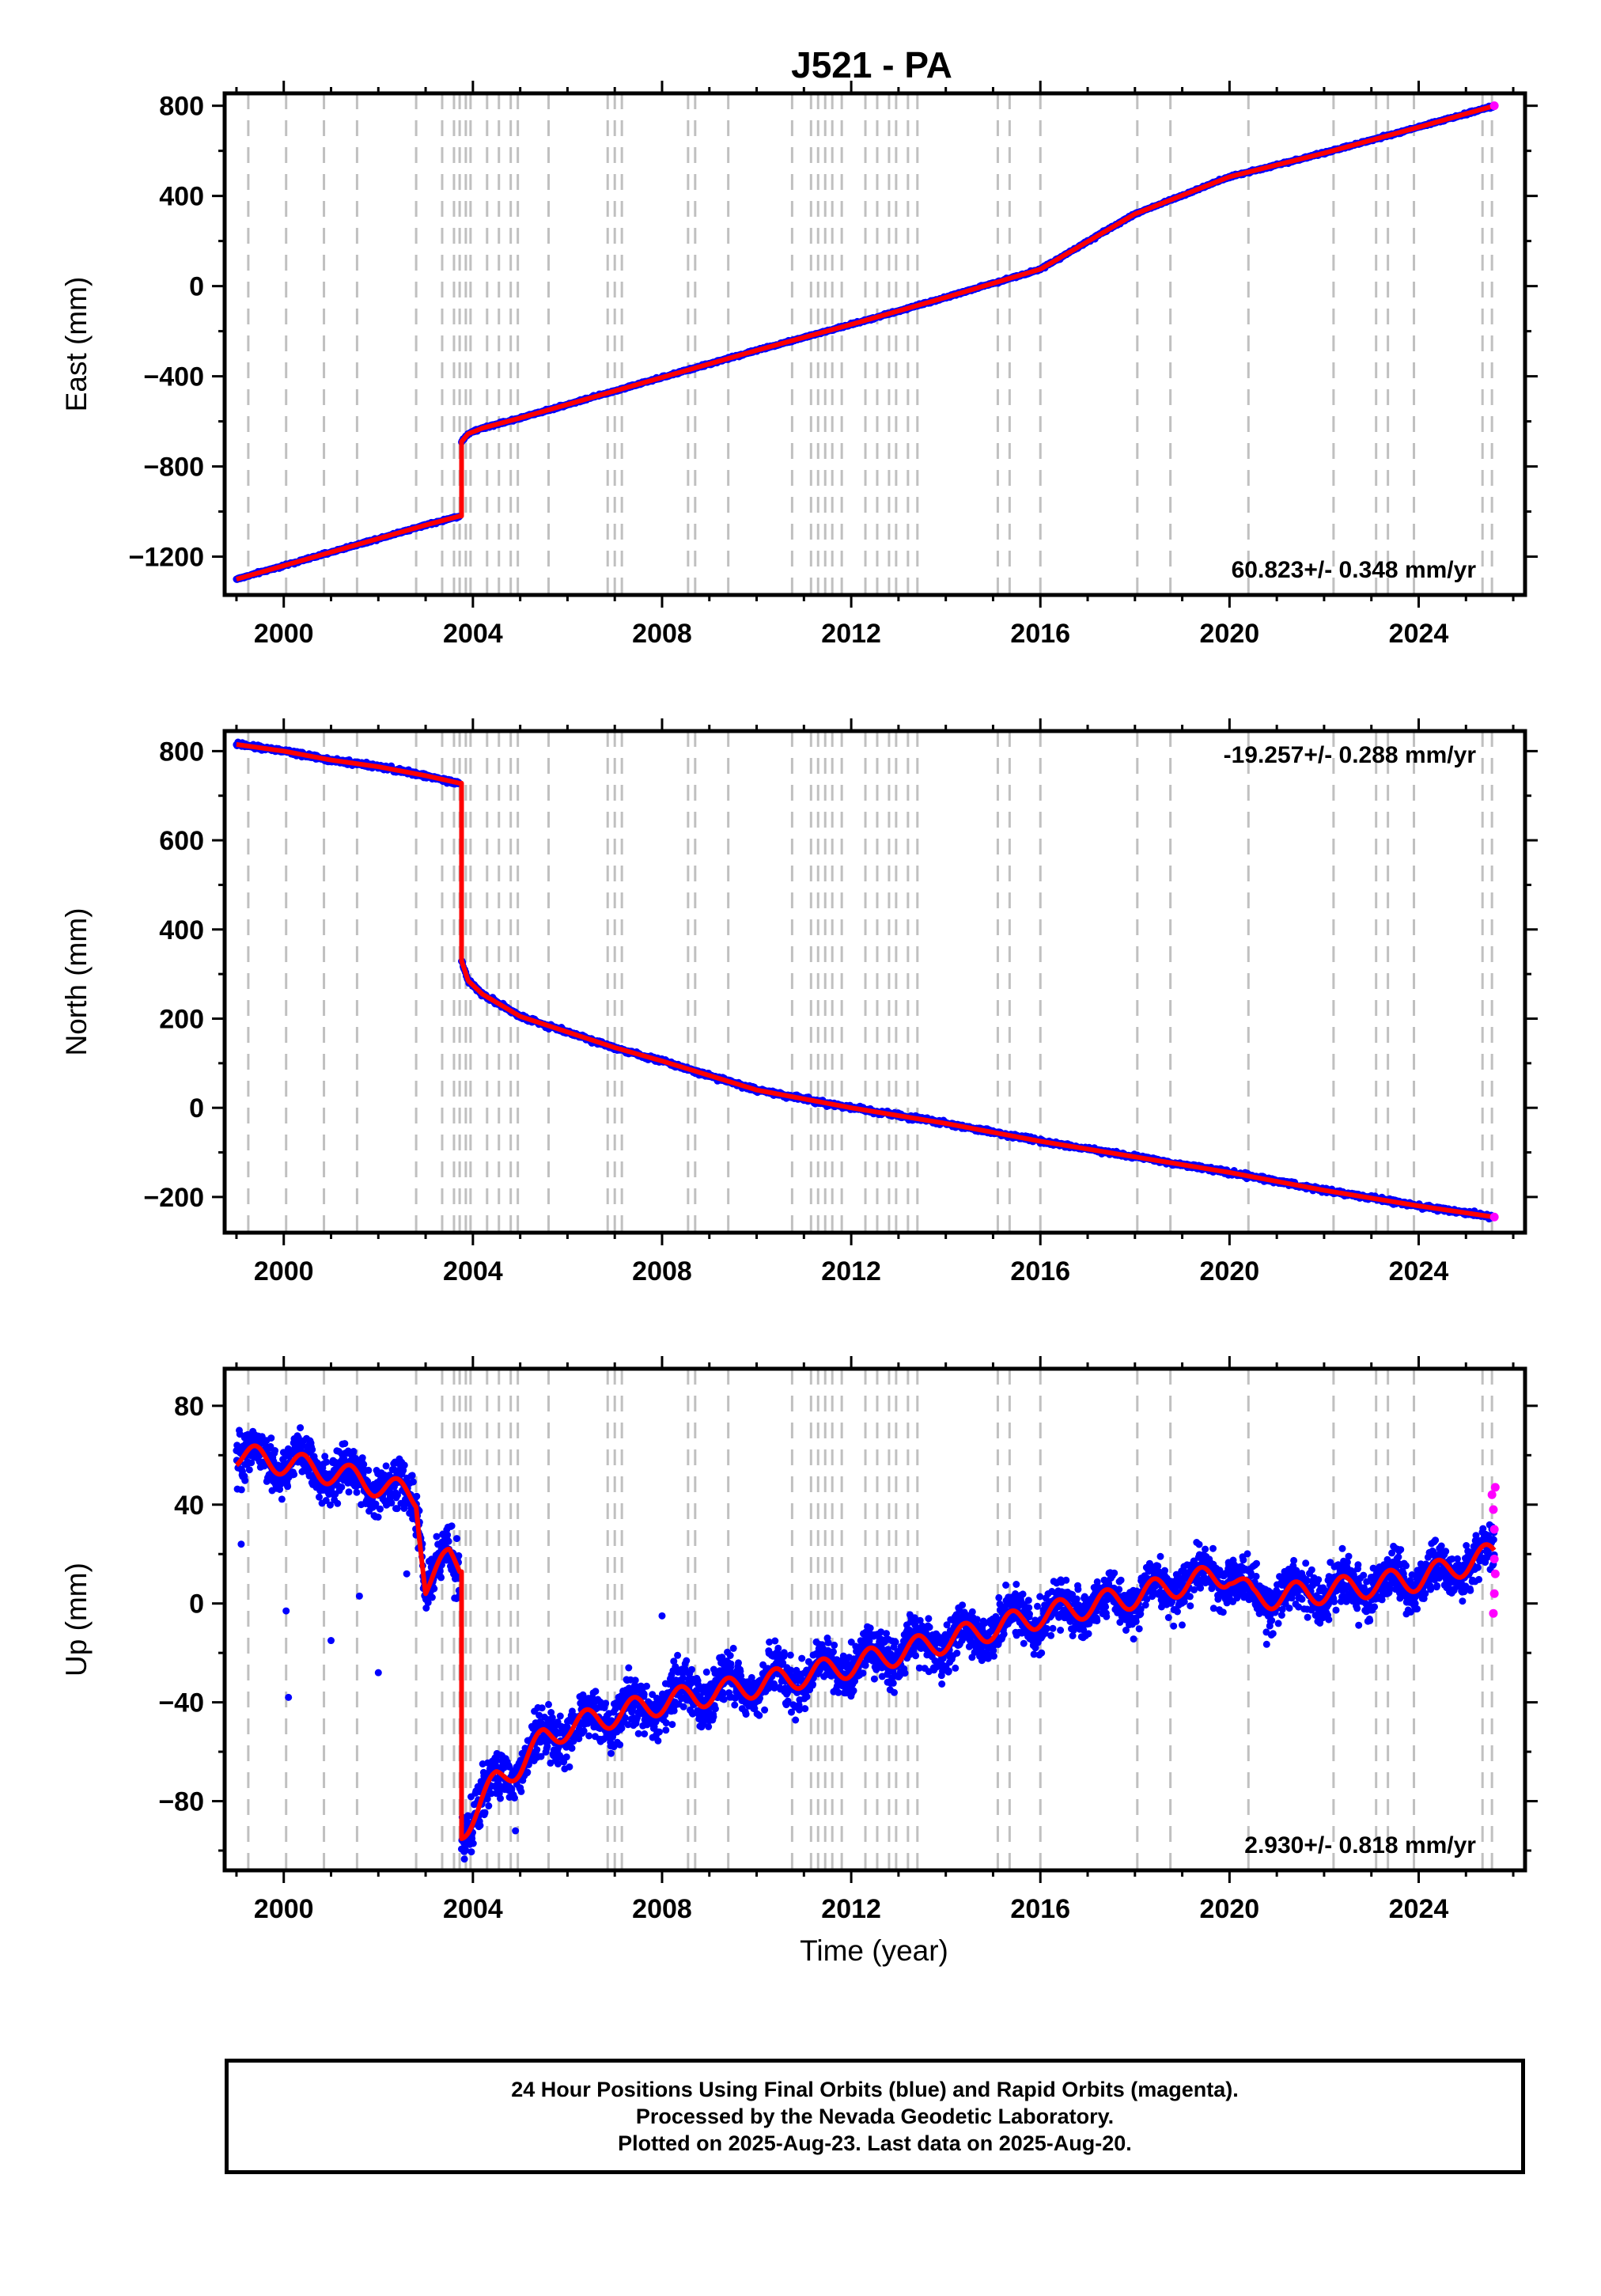 The image size is (1601, 2296). I want to click on x-tick-label: 2024, so click(1419, 634).